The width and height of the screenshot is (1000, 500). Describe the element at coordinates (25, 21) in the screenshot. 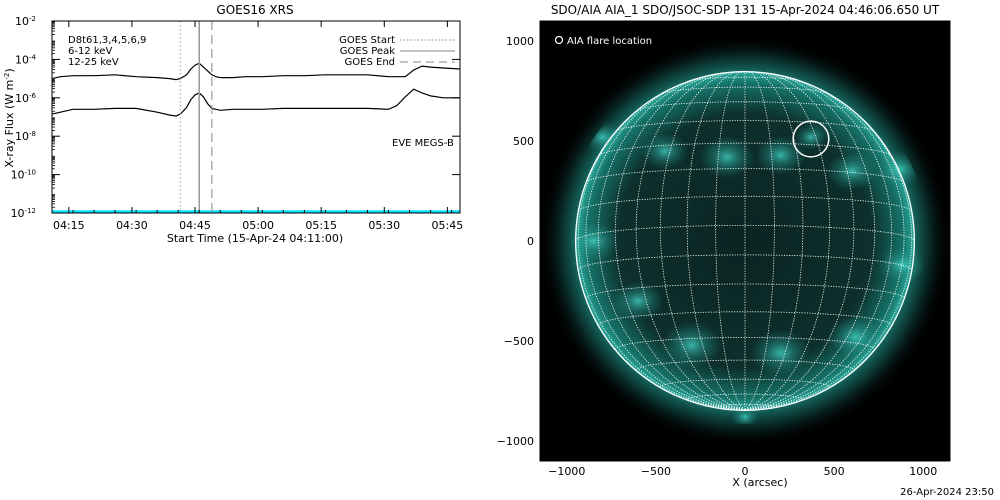

I see `goes-y-tick-label: 10⁻²` at that location.